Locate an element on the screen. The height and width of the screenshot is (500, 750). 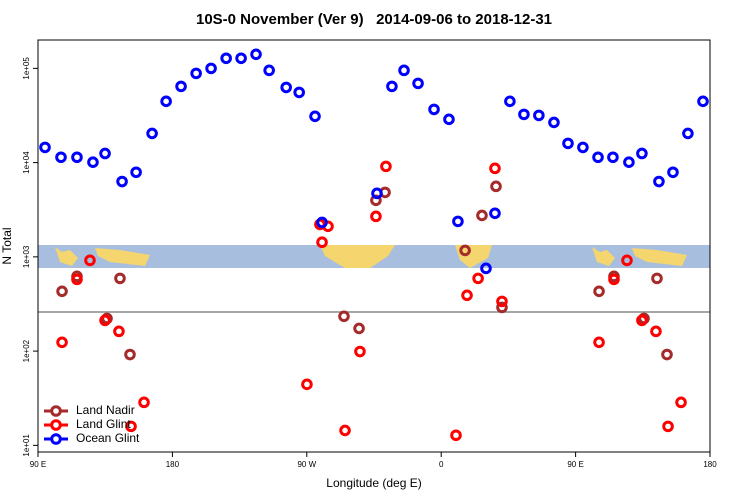
y-tick-label: 1e+02 is located at coordinates (26, 350).